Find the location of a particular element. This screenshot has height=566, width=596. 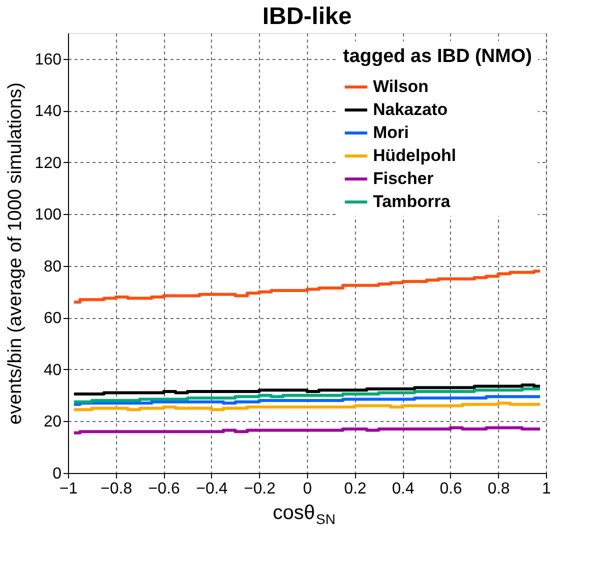

x-tick-label: 0.2 is located at coordinates (355, 489).